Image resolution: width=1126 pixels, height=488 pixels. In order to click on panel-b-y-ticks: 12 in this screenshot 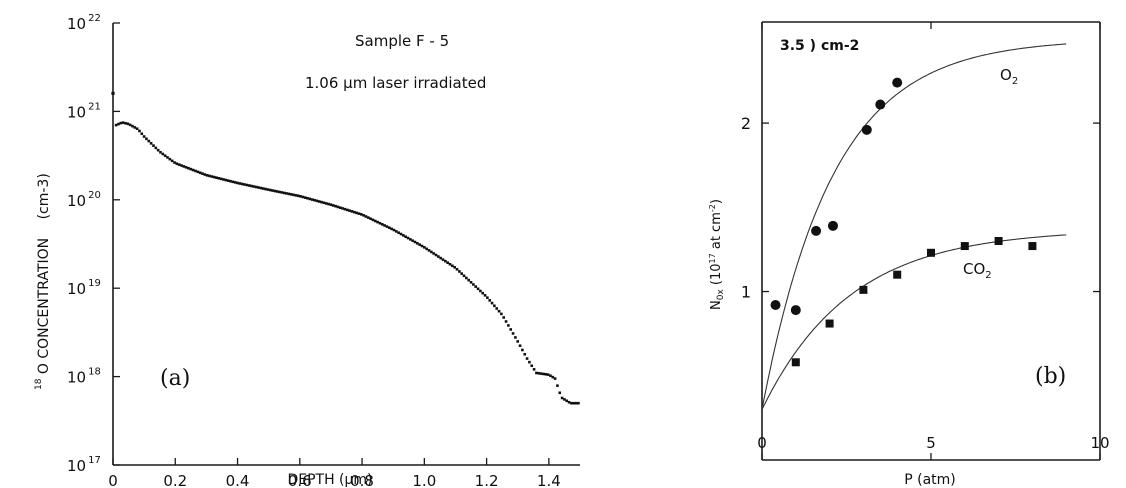, I will do `click(920, 208)`.